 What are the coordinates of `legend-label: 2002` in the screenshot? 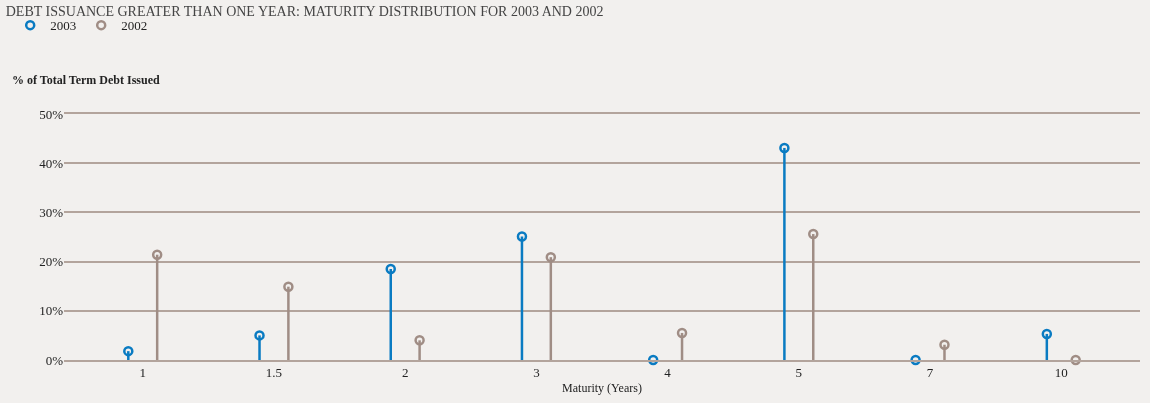 It's located at (134, 26).